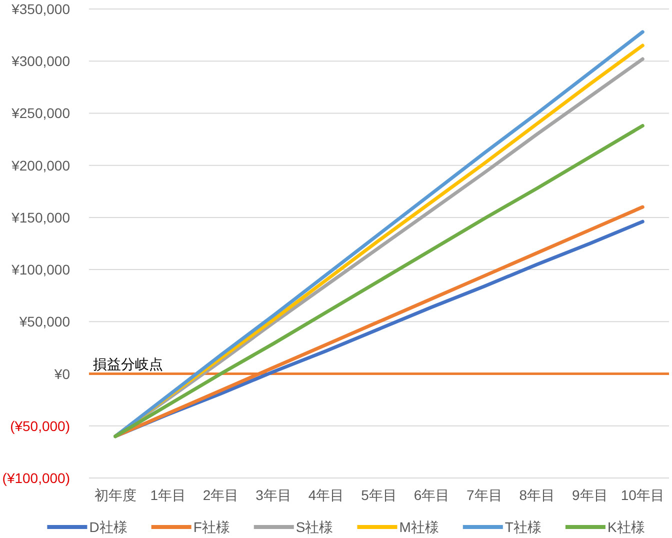 This screenshot has width=672, height=538. What do you see at coordinates (626, 527) in the screenshot?
I see `legend-label: K社様` at bounding box center [626, 527].